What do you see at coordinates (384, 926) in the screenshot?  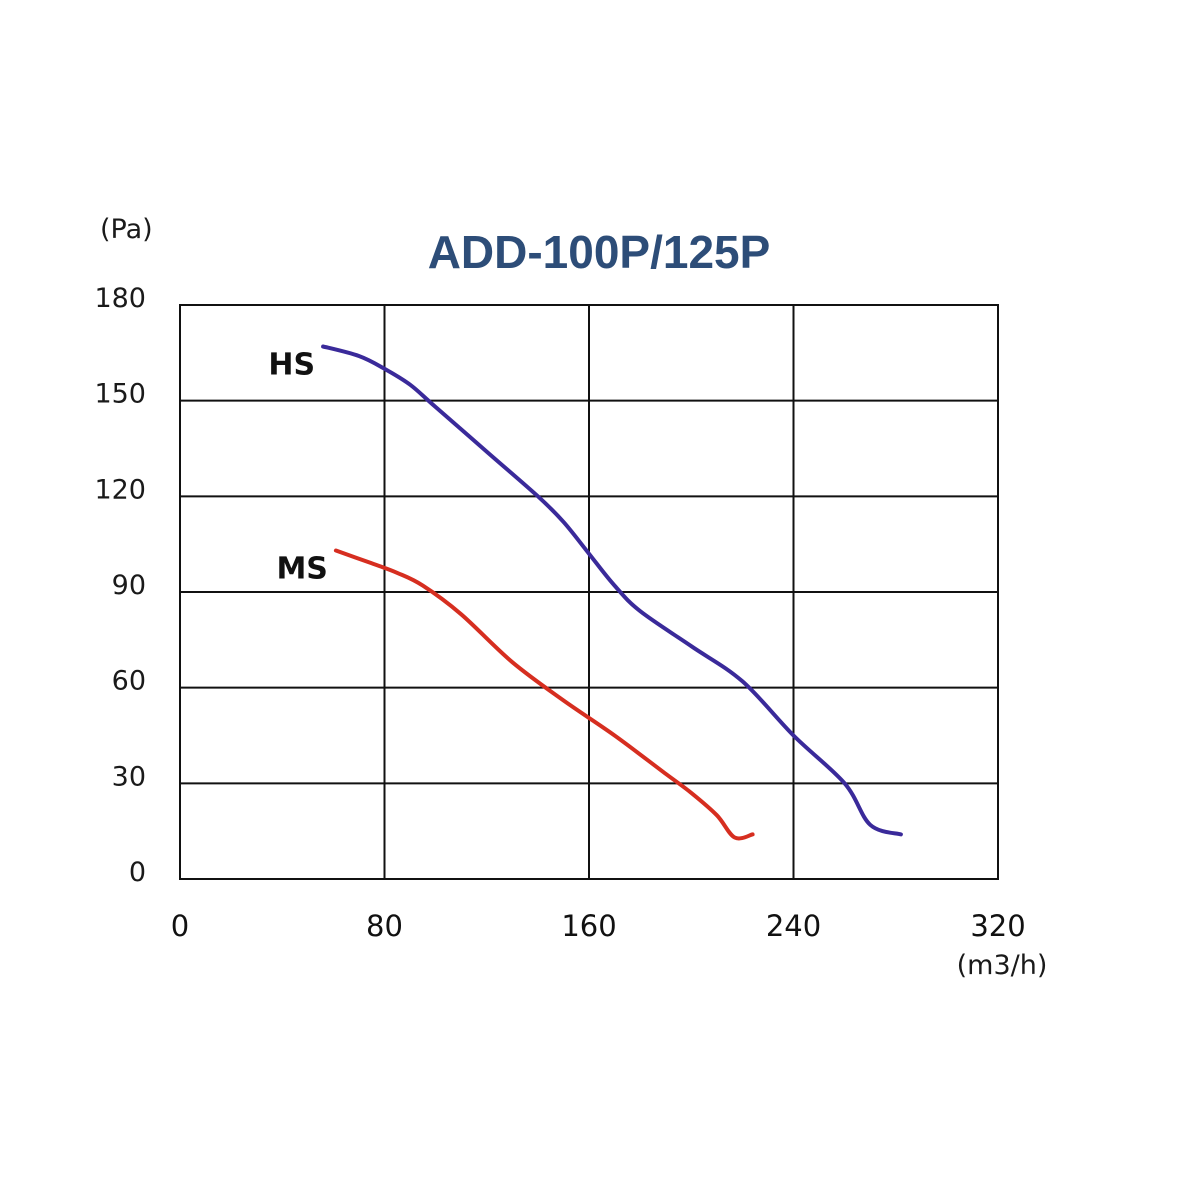 I see `x-tick-label: 80` at bounding box center [384, 926].